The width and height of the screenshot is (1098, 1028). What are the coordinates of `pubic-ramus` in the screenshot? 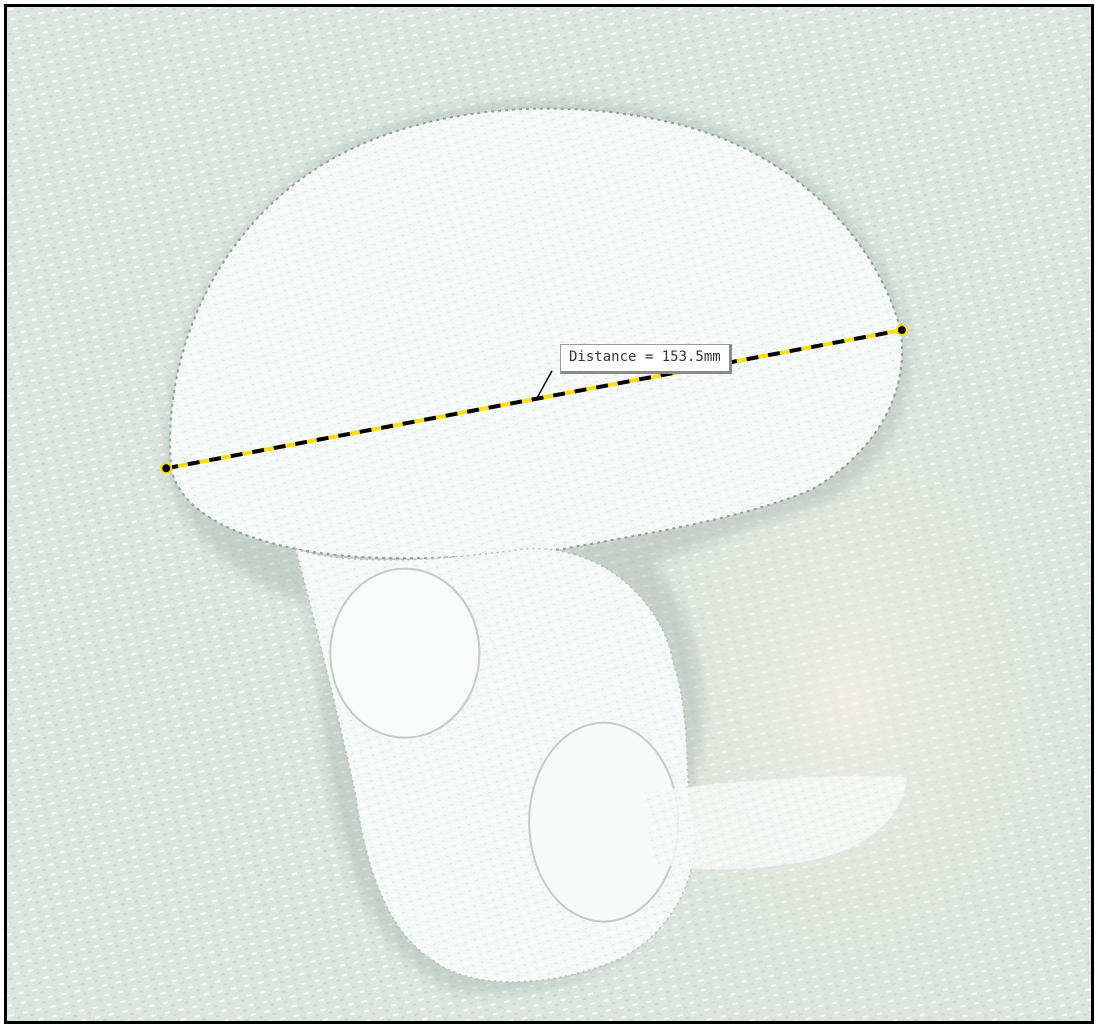 It's located at (775, 823).